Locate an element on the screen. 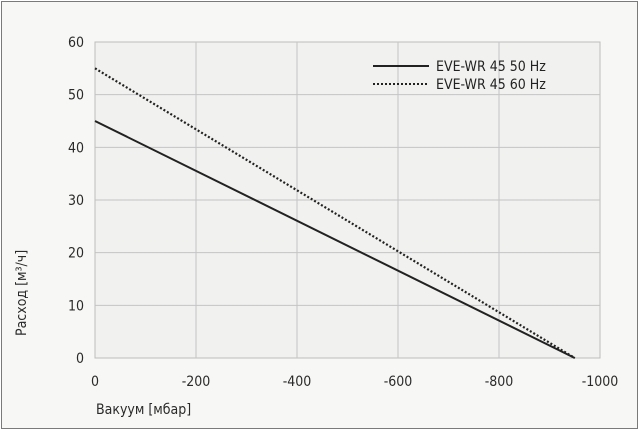 This screenshot has width=641, height=432. y-tick-label: 60 is located at coordinates (76, 43).